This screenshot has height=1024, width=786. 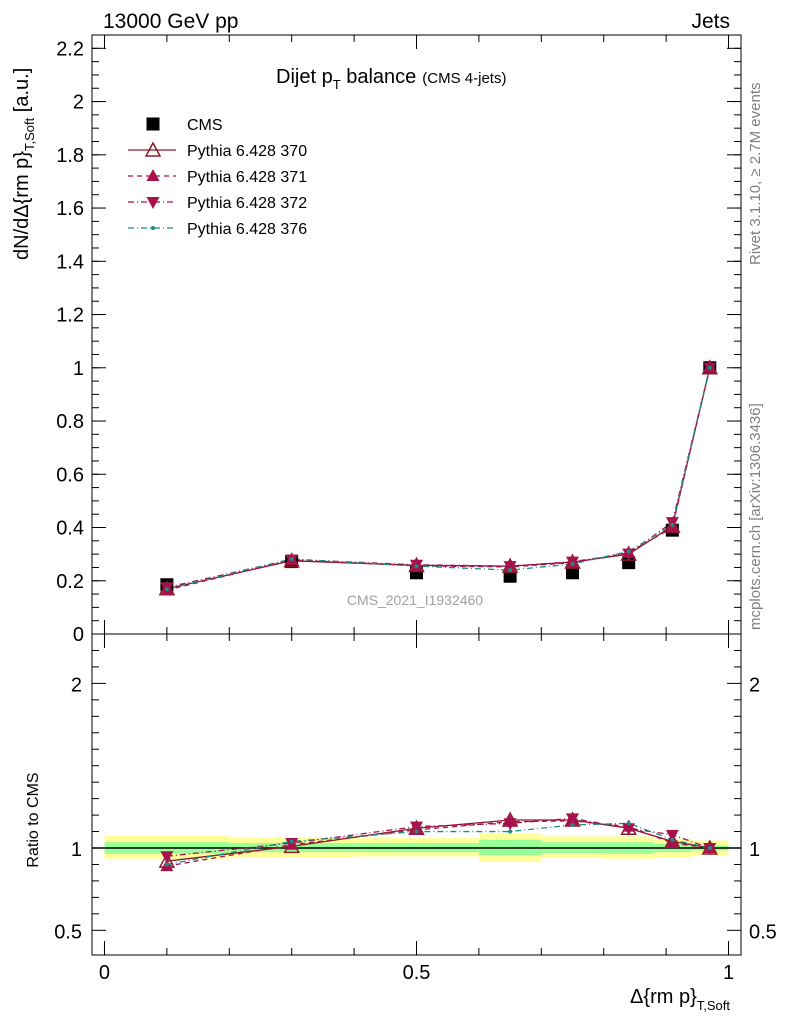 I want to click on main-ytick-label-6: 1.2, so click(x=70, y=316).